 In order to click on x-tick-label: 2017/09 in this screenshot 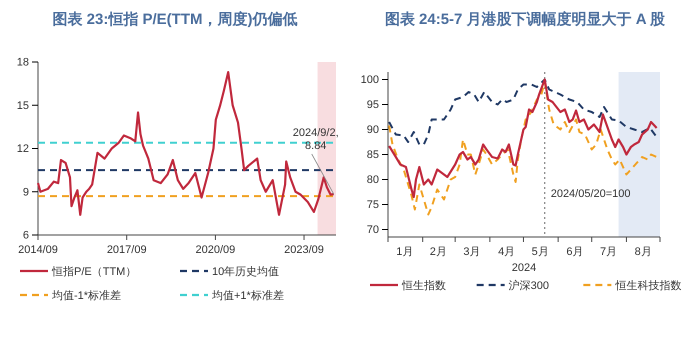, I will do `click(126, 250)`.